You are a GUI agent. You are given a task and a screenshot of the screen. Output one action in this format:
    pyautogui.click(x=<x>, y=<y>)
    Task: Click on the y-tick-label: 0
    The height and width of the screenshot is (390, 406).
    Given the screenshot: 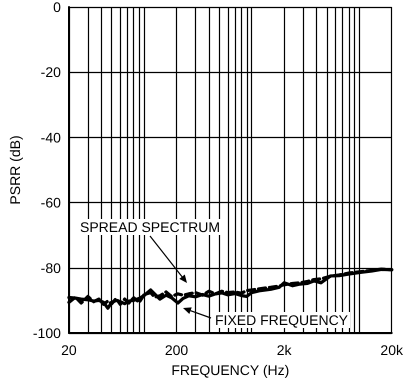 What is the action you would take?
    pyautogui.click(x=57, y=7)
    